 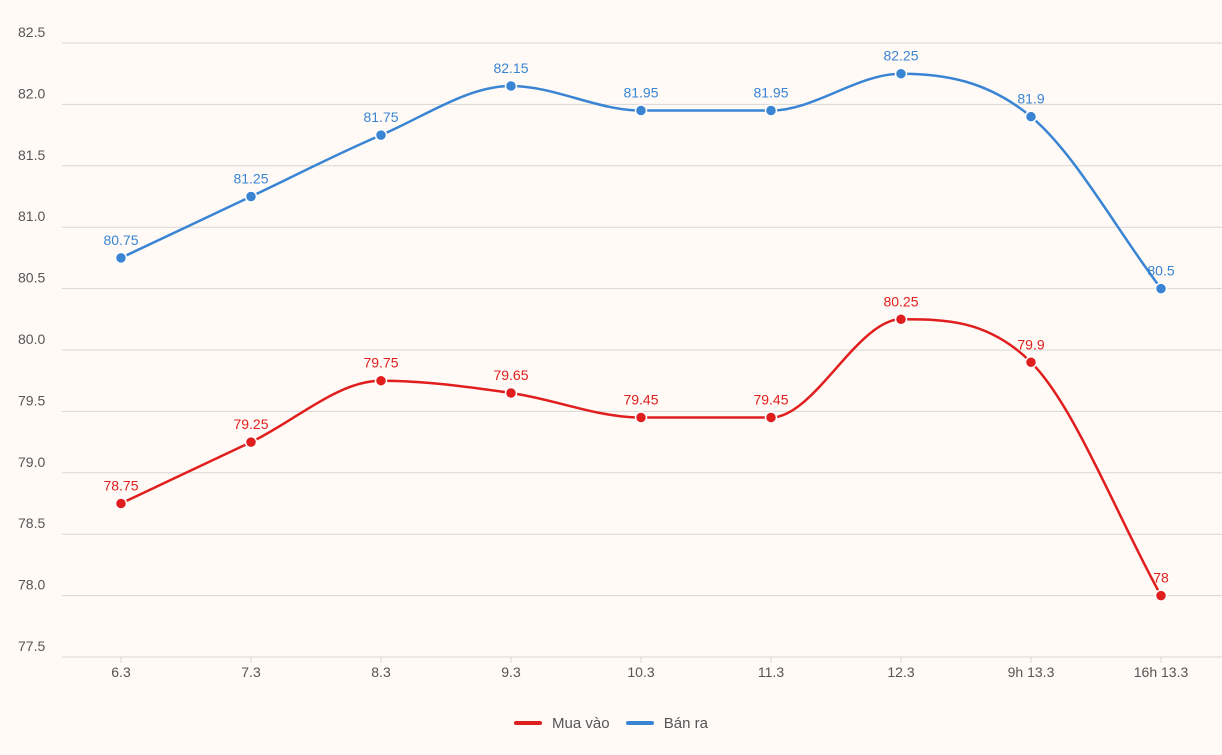 I want to click on legend-item-series-2: Bán ra, so click(x=666, y=723).